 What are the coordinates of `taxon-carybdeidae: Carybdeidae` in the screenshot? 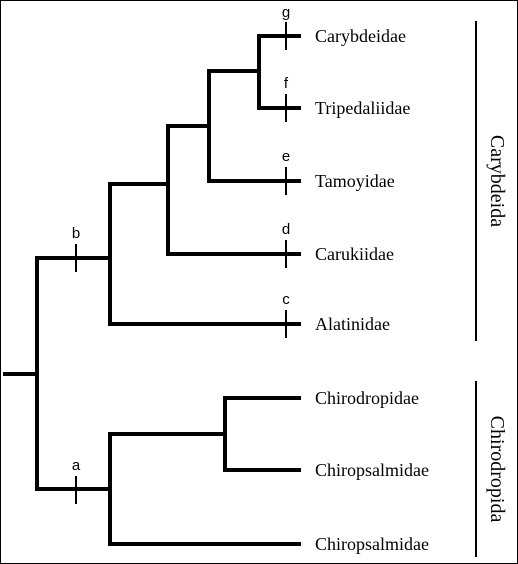 It's located at (360, 36).